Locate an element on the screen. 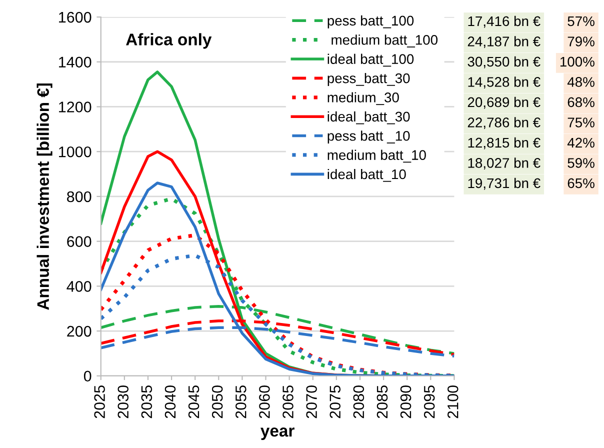 The height and width of the screenshot is (448, 604). text: 48% is located at coordinates (580, 82).